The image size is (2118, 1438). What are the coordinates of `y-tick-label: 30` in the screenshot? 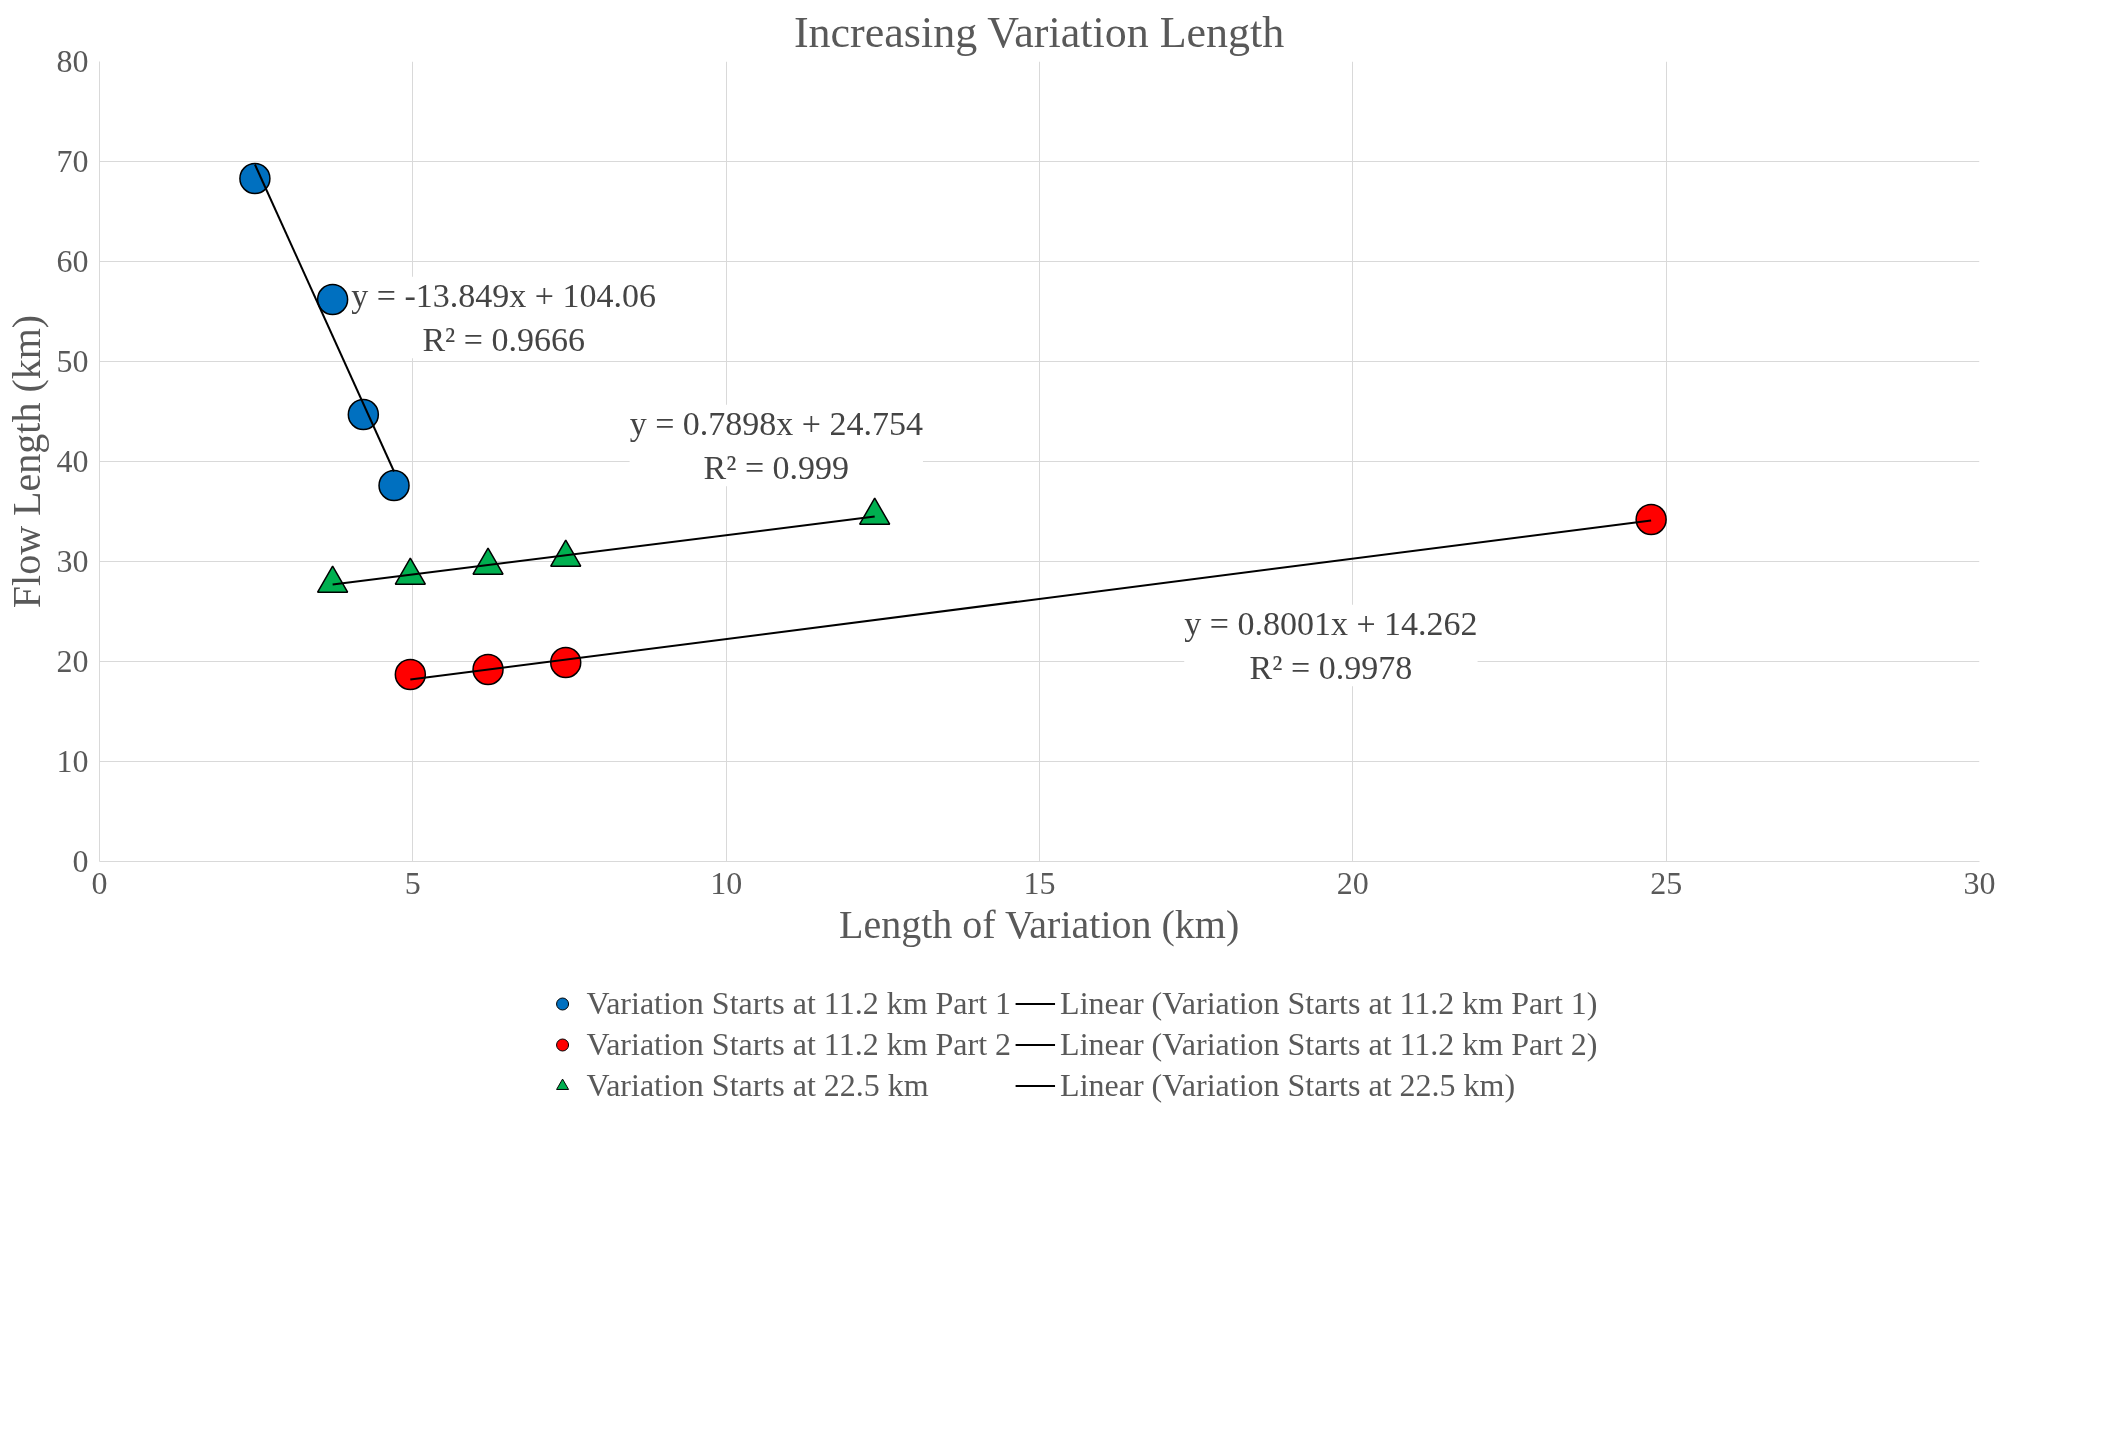 It's located at (72, 561).